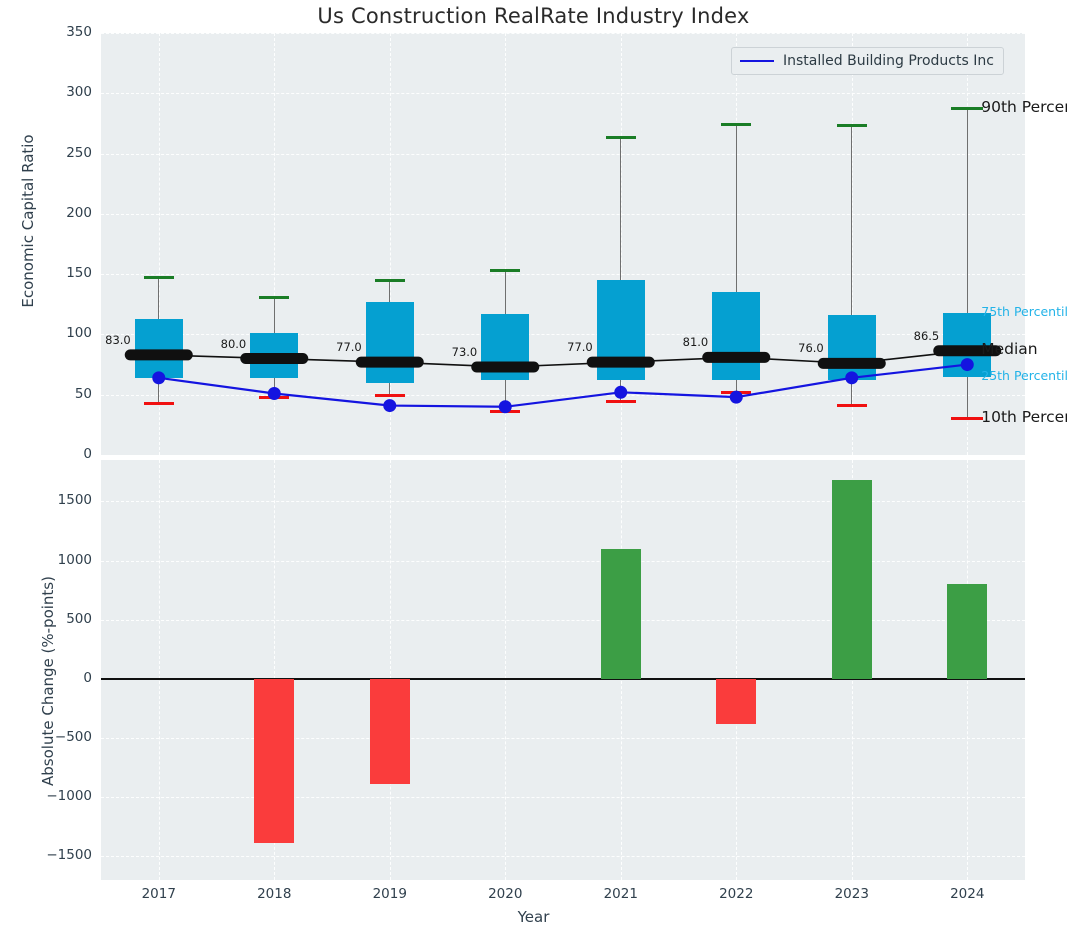  Describe the element at coordinates (888, 61) in the screenshot. I see `legend-label: Installed Building Products Inc` at that location.